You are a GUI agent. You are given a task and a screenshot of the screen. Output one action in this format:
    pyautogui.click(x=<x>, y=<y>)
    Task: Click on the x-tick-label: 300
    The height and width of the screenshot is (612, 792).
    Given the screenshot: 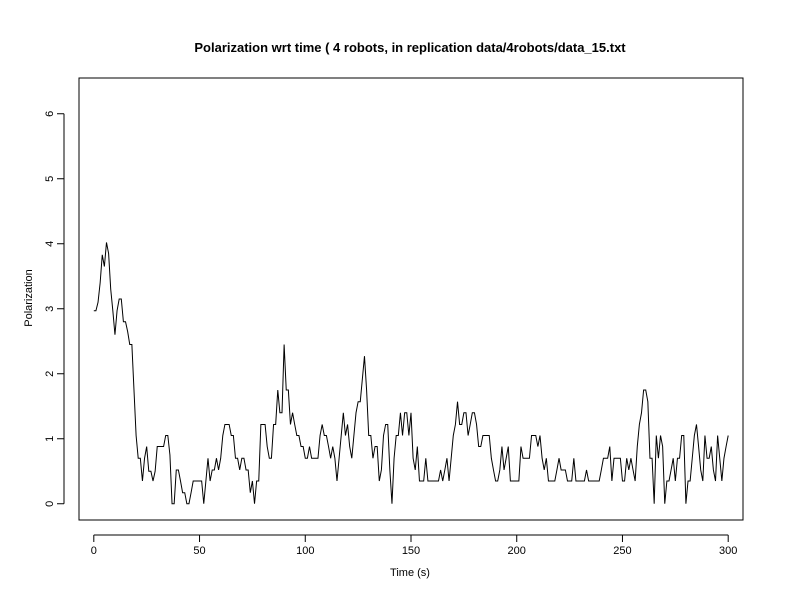 What is the action you would take?
    pyautogui.click(x=728, y=551)
    